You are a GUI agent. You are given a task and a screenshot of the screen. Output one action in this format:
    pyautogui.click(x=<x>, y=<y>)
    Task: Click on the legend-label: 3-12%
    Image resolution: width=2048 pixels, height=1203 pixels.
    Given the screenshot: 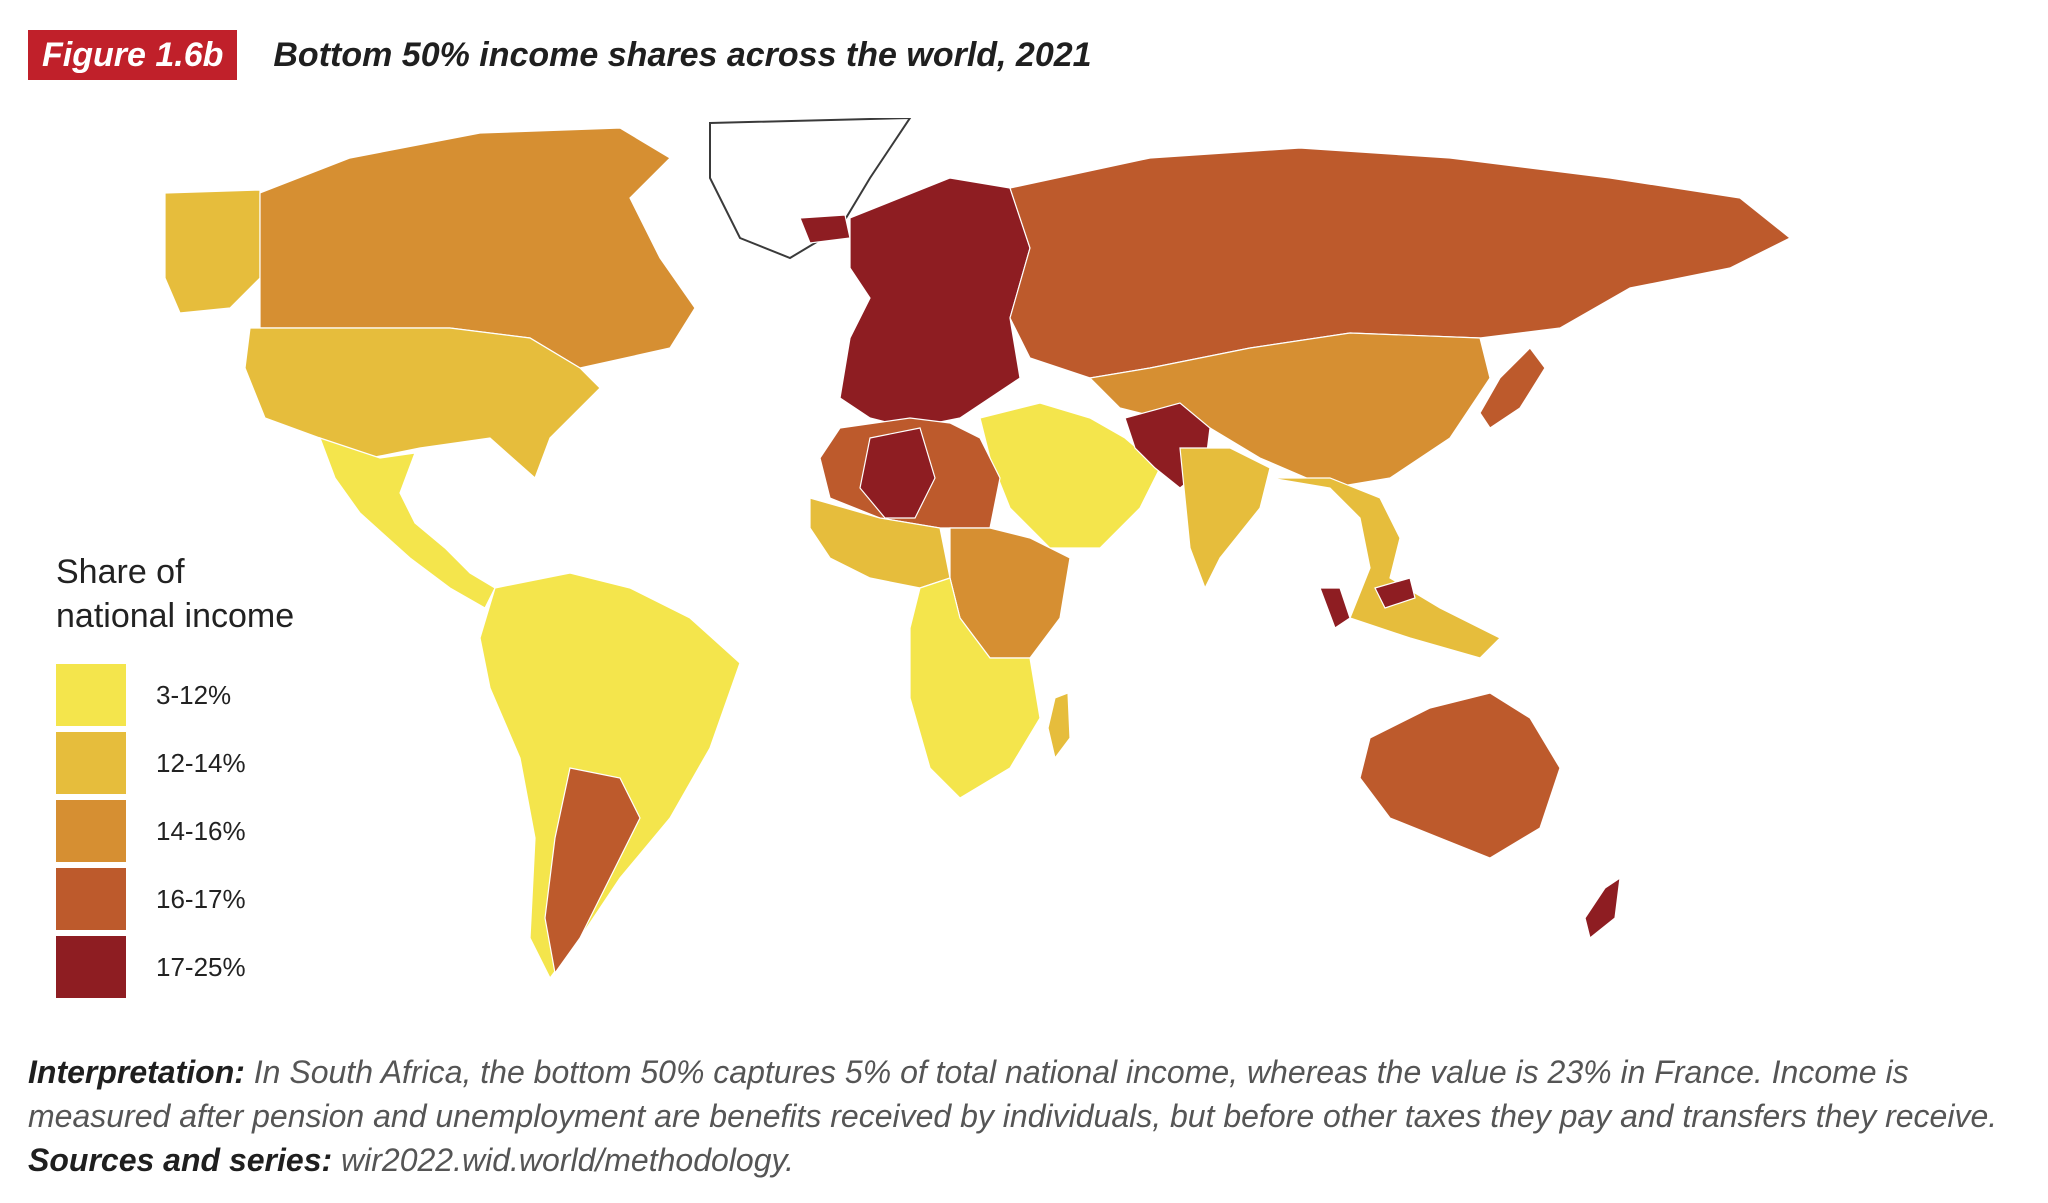 What is the action you would take?
    pyautogui.click(x=194, y=694)
    